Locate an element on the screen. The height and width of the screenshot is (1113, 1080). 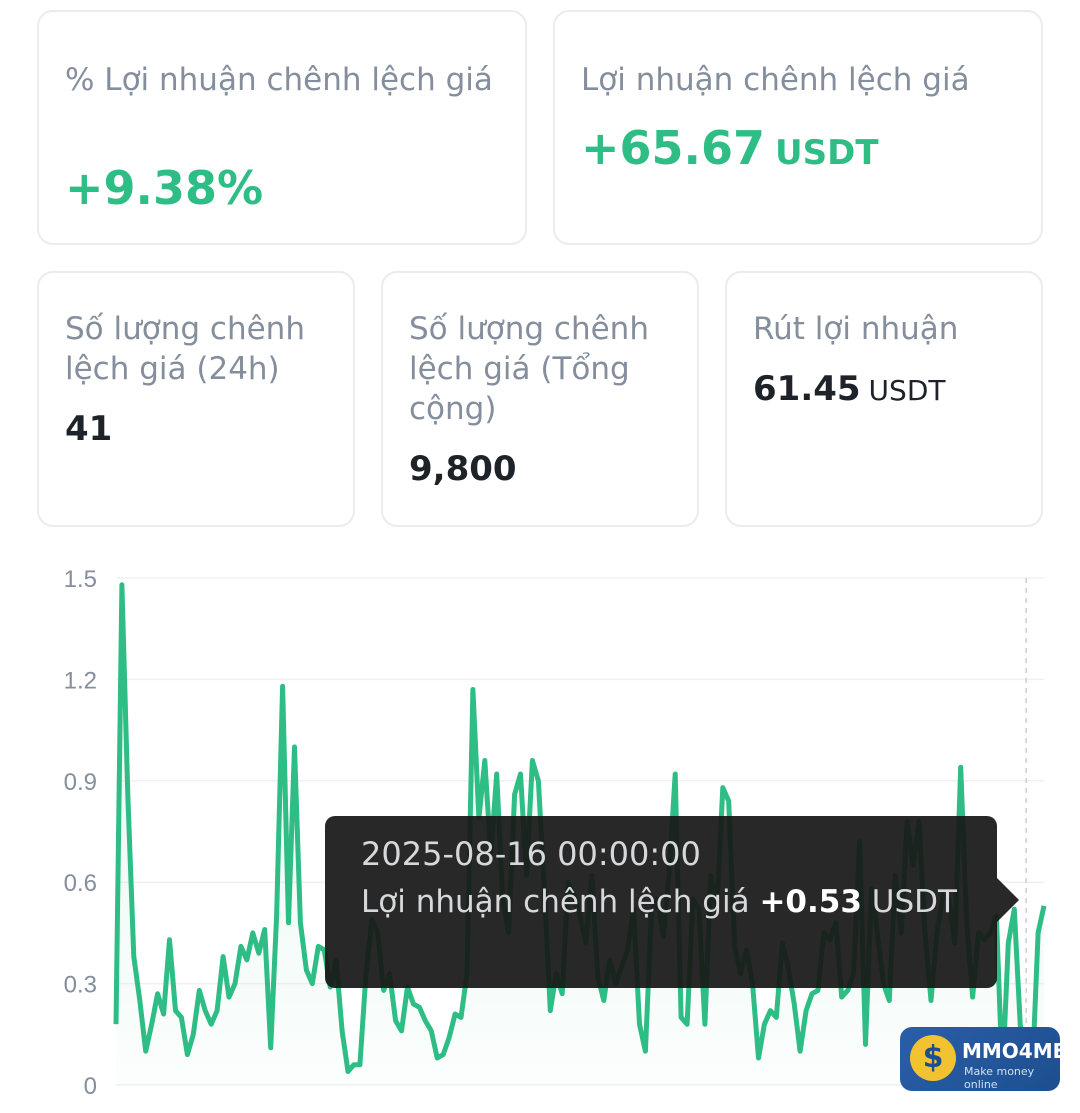
y-tick-label: 0 is located at coordinates (90, 1086).